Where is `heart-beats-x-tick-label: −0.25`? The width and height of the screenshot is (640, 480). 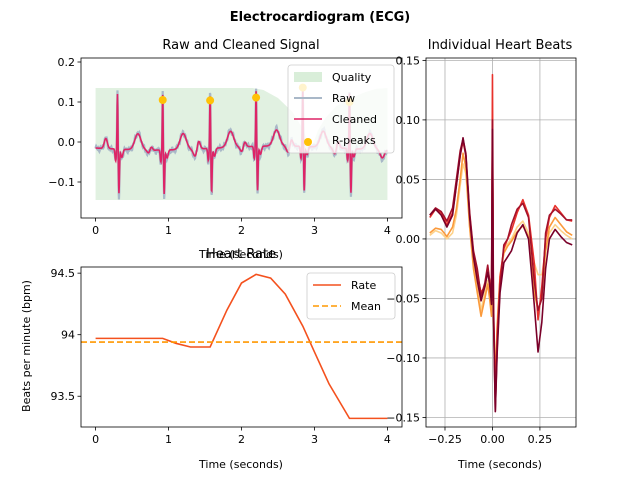 heart-beats-x-tick-label: −0.25 is located at coordinates (445, 439).